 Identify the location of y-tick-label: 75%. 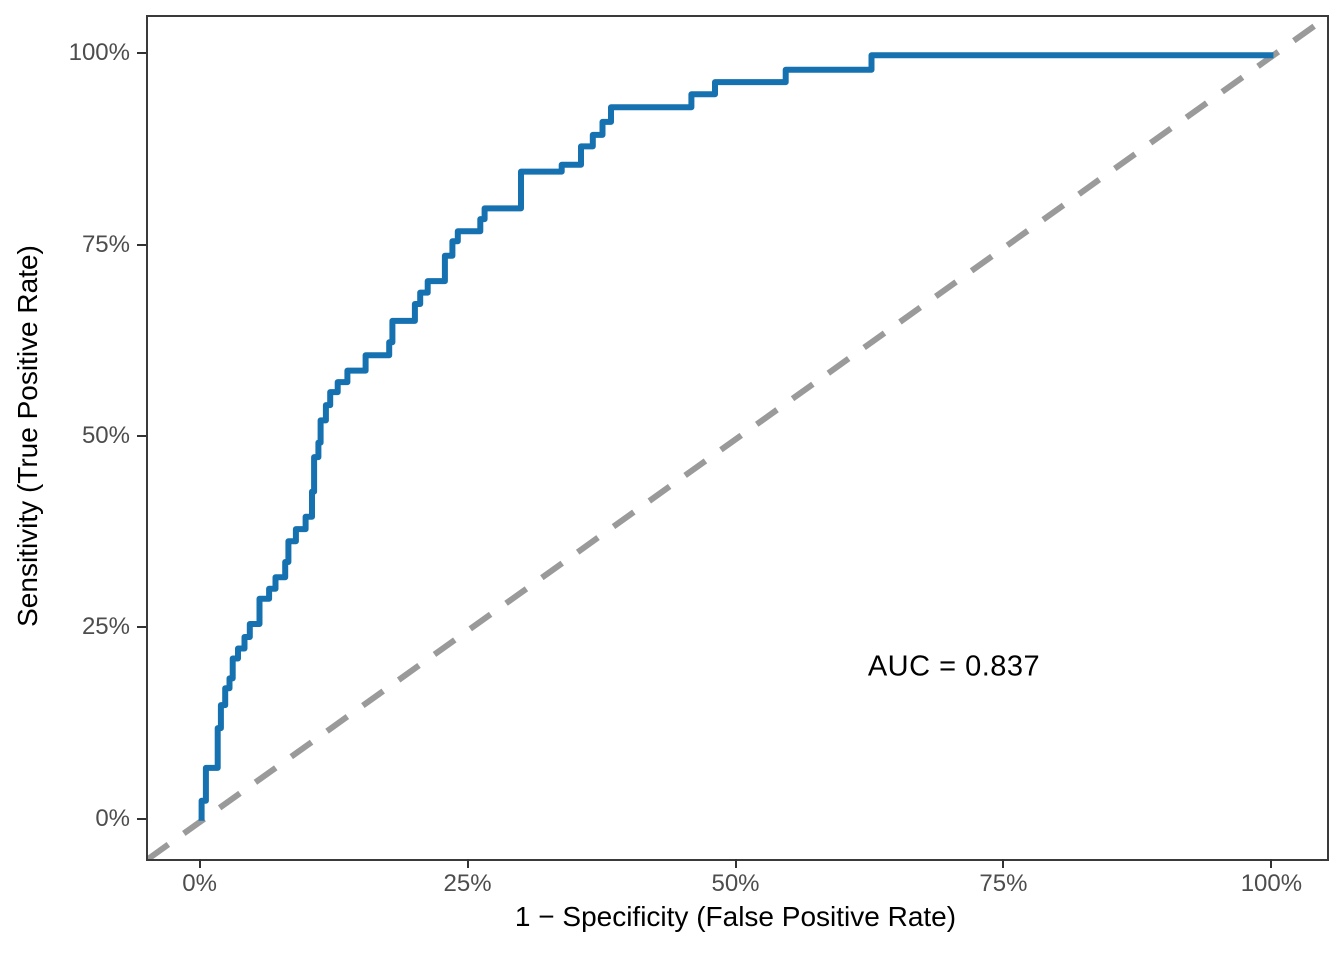
(105, 244).